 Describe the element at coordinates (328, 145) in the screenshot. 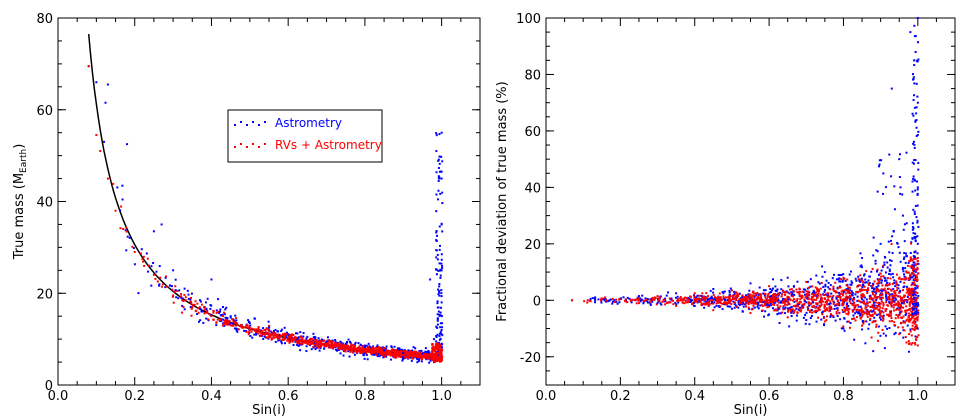

I see `legend-entry-label: RVs + Astrometry` at that location.